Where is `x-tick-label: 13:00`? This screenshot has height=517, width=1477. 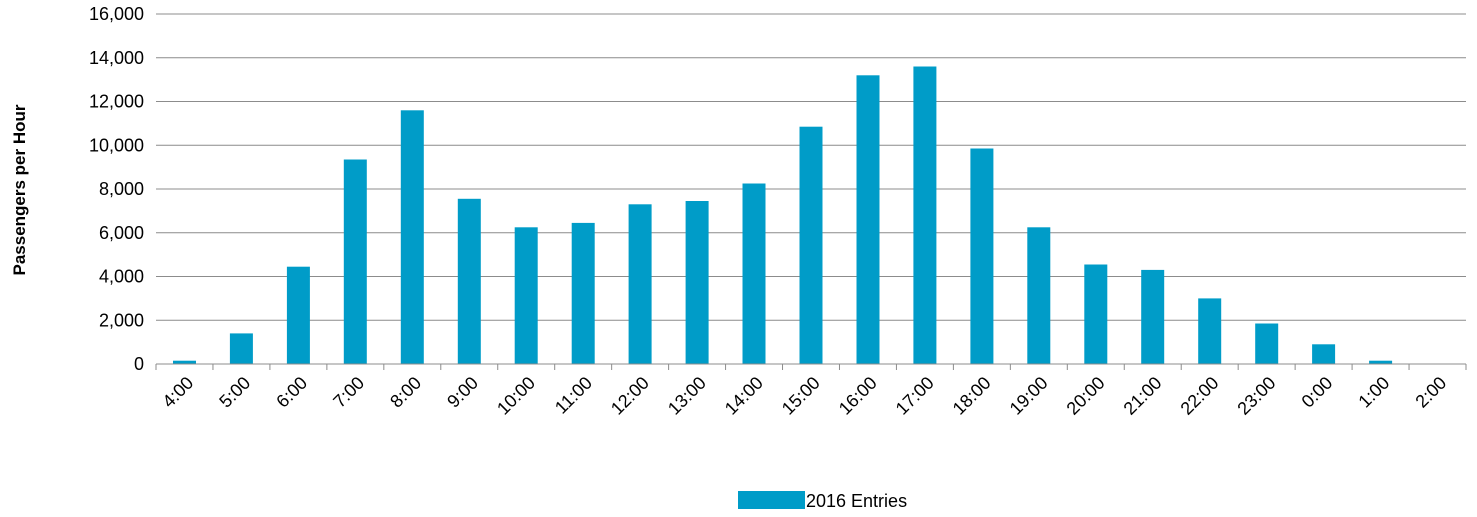
x-tick-label: 13:00 is located at coordinates (687, 396).